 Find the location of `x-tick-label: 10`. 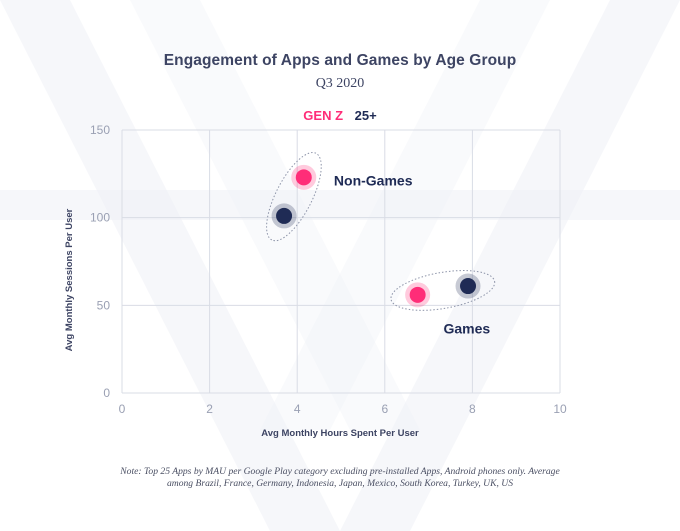

x-tick-label: 10 is located at coordinates (560, 409).